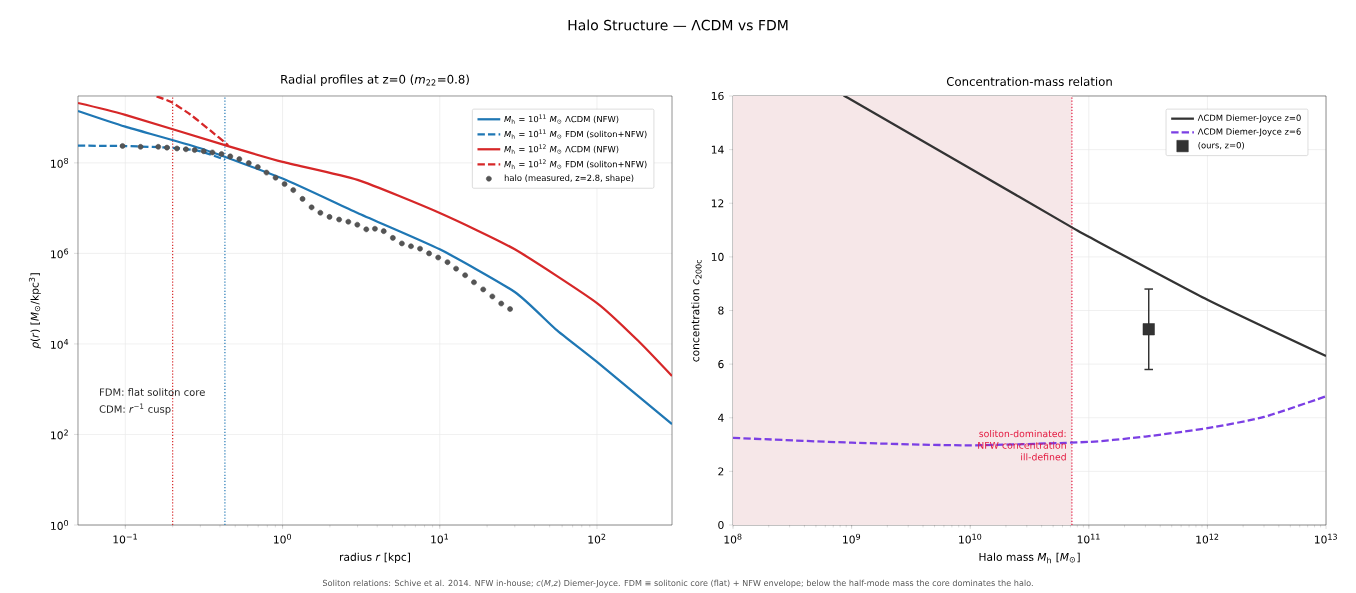 This screenshot has width=1356, height=593. Describe the element at coordinates (375, 80) in the screenshot. I see `chart-title: Radial profiles at z=0 (m$_{22}$=0.8)` at that location.